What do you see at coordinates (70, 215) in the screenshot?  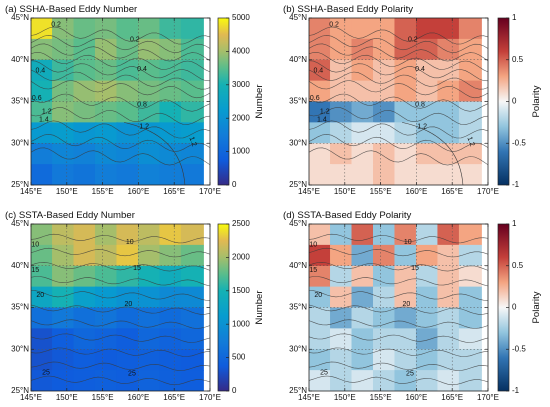 I see `panel-title: (c) SSTA-Based Eddy Number` at bounding box center [70, 215].